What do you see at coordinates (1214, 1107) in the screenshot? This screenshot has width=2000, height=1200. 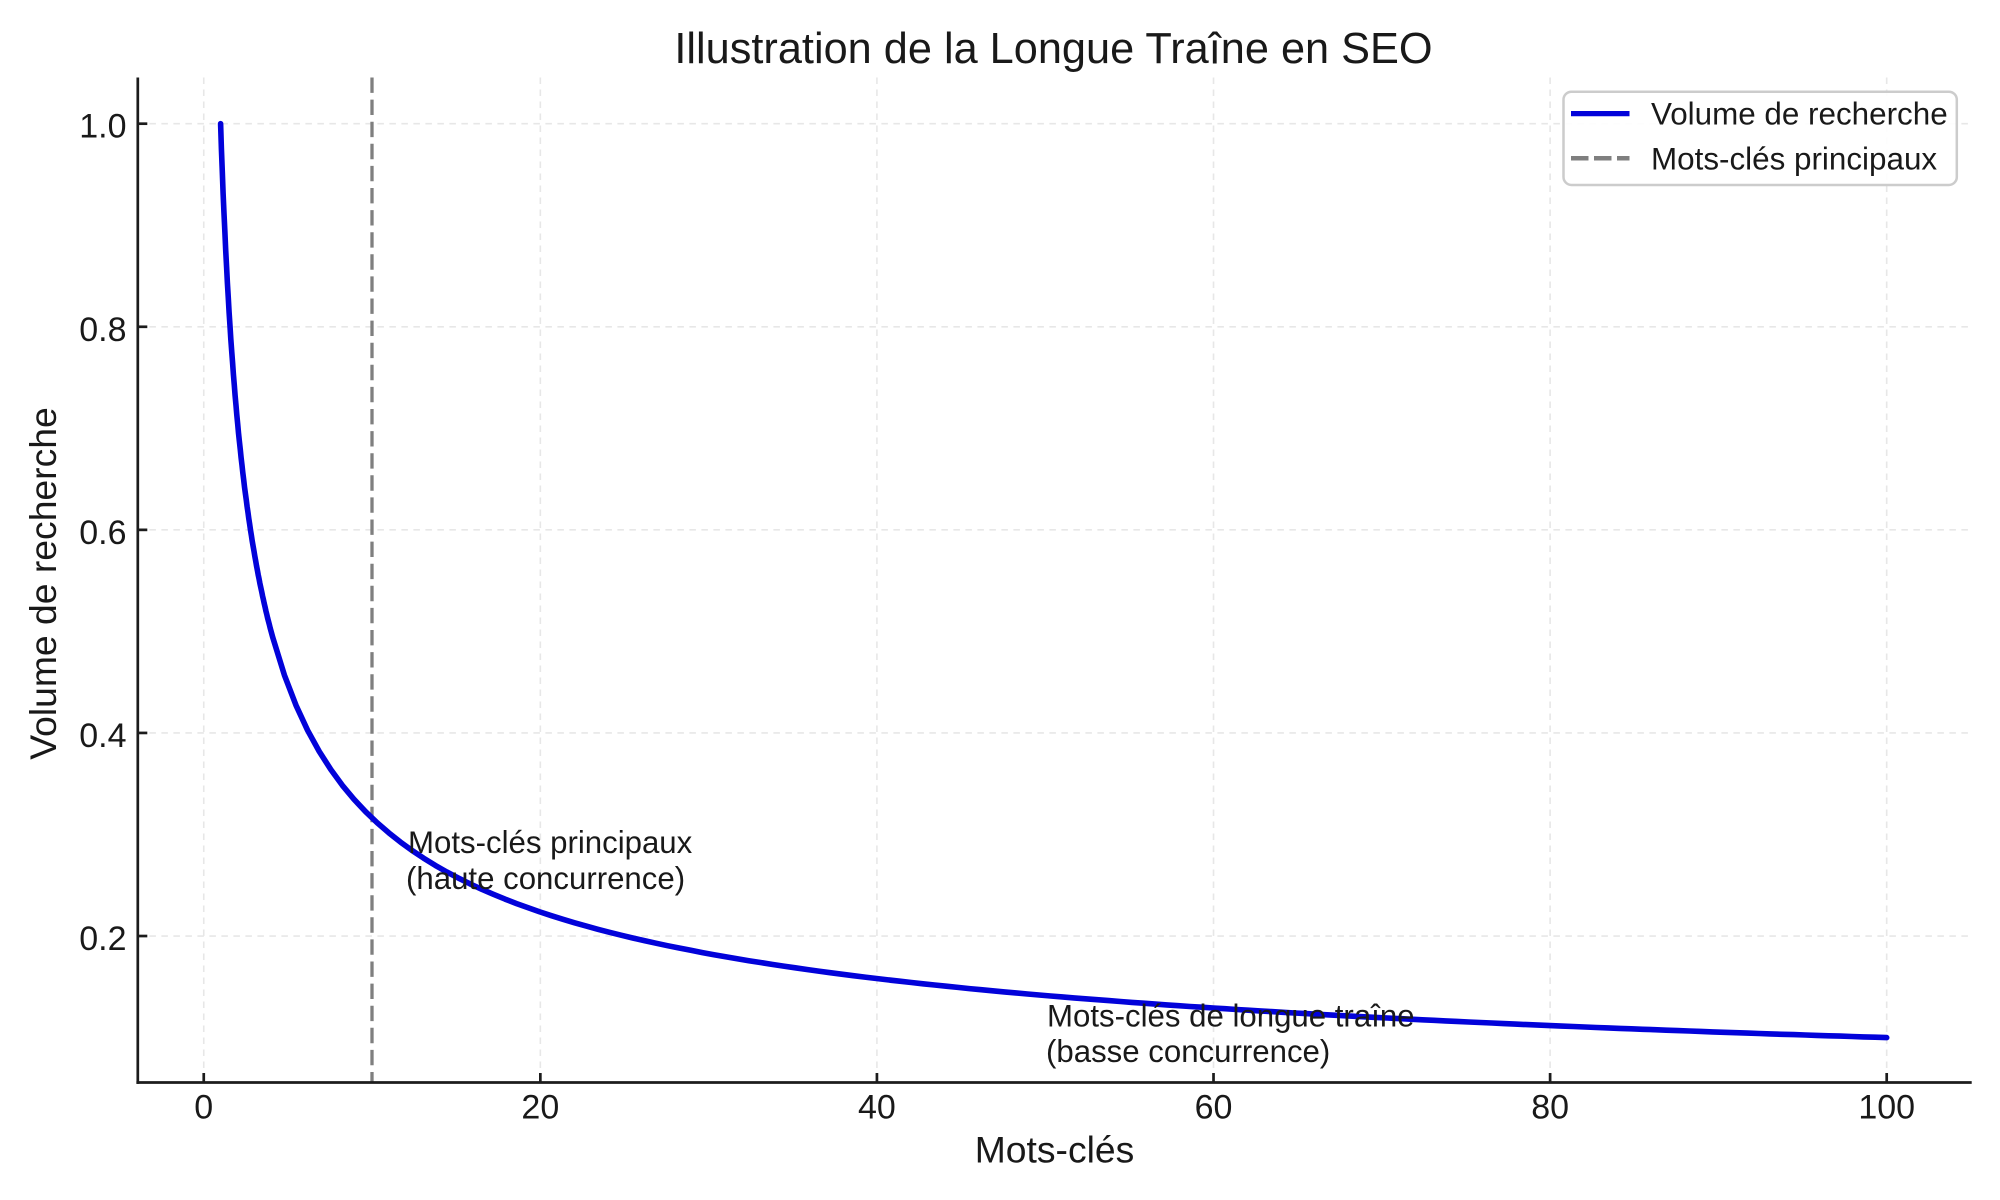 I see `svg-text: 60` at bounding box center [1214, 1107].